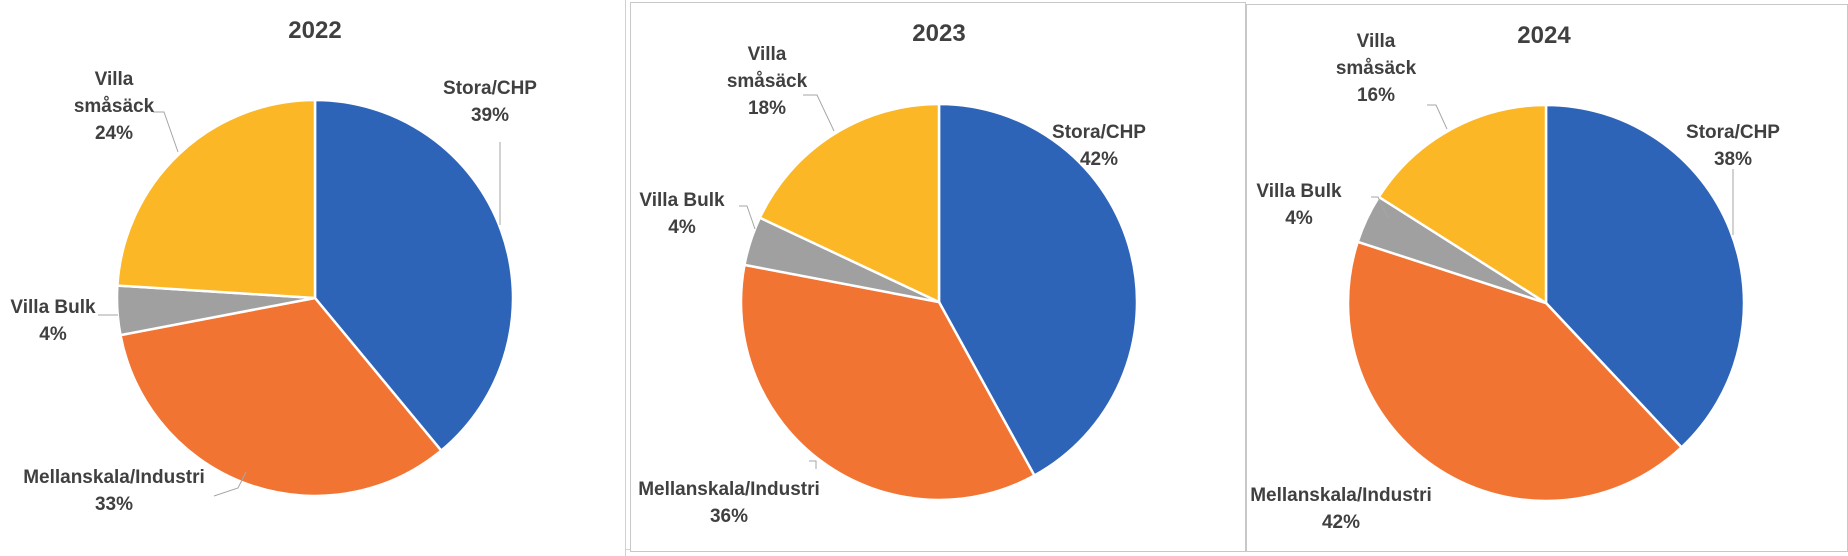 This screenshot has width=1848, height=556. I want to click on chart-title: 2022, so click(314, 30).